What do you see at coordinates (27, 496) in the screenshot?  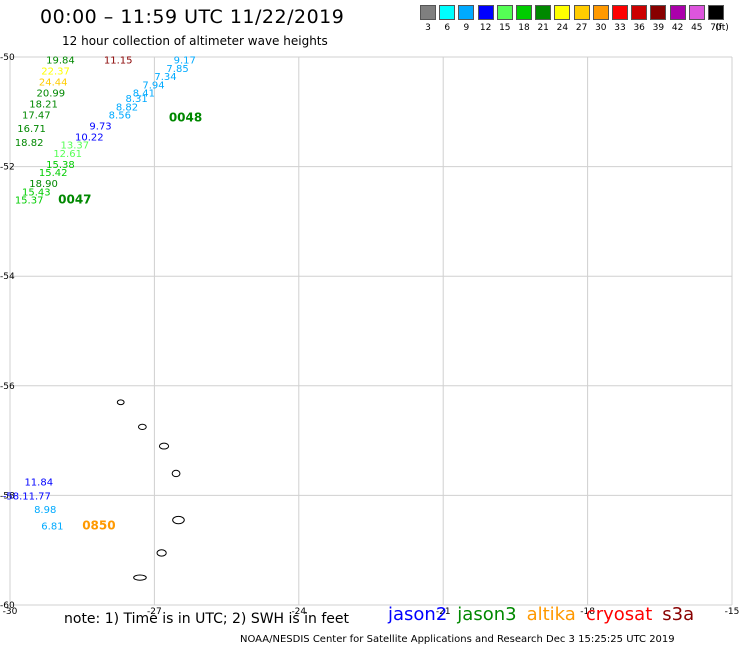 I see `wave-height-label: -58.11.77` at bounding box center [27, 496].